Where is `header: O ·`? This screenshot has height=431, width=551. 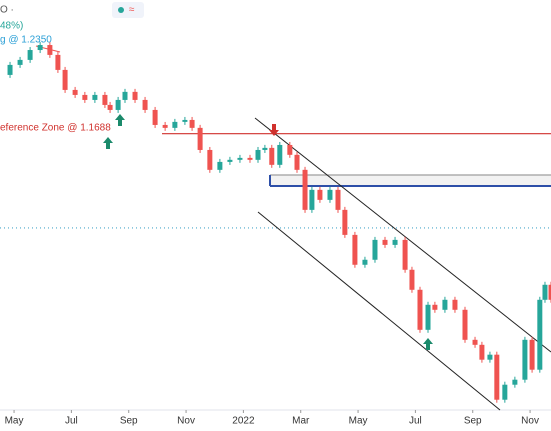
header: O · is located at coordinates (7, 10).